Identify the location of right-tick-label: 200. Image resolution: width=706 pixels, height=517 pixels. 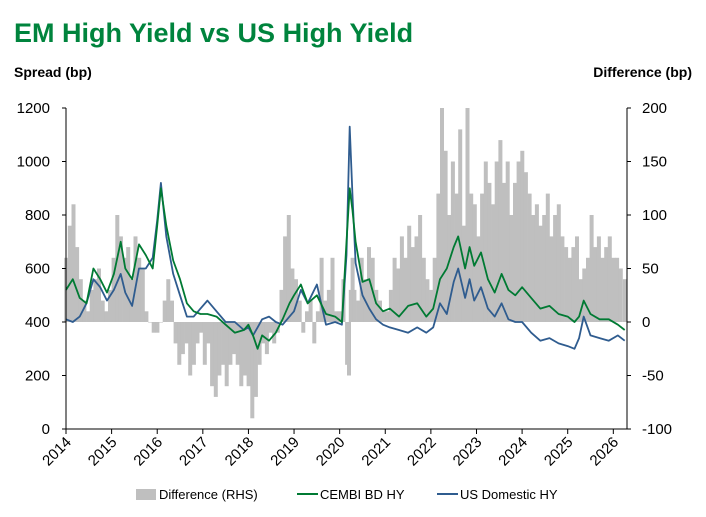
(654, 108).